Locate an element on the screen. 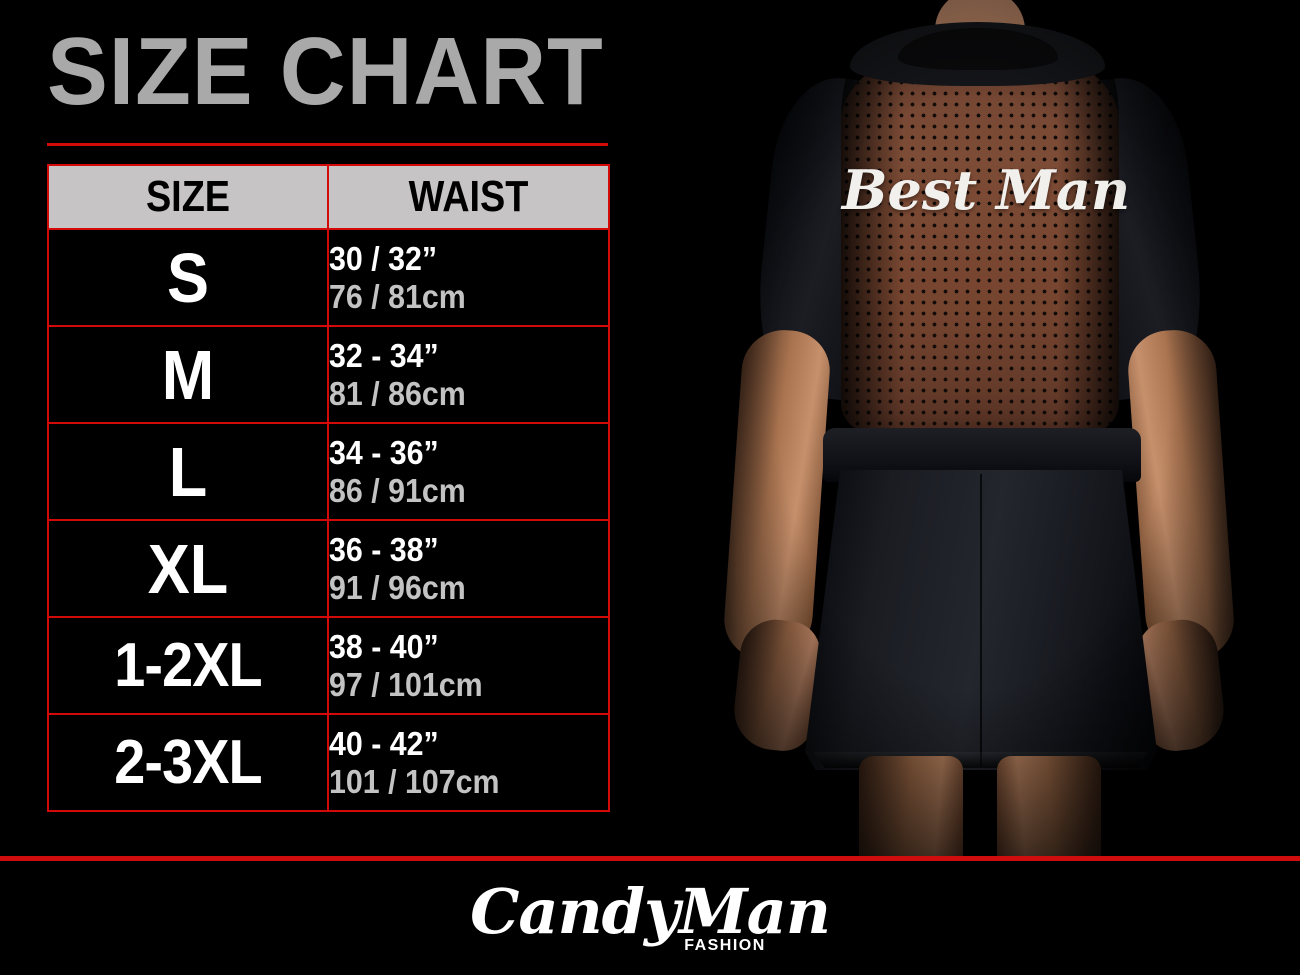 Image resolution: width=1300 pixels, height=975 pixels. table-row: XL 36 - 38” 91 / 96cm is located at coordinates (328, 568).